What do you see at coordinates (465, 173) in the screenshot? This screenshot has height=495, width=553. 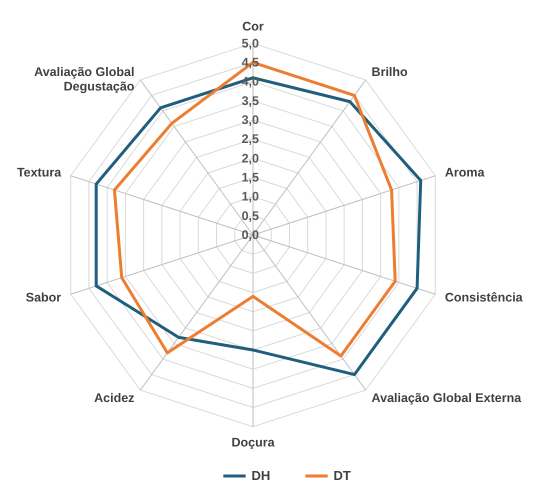 I see `spoke-label: Aroma` at bounding box center [465, 173].